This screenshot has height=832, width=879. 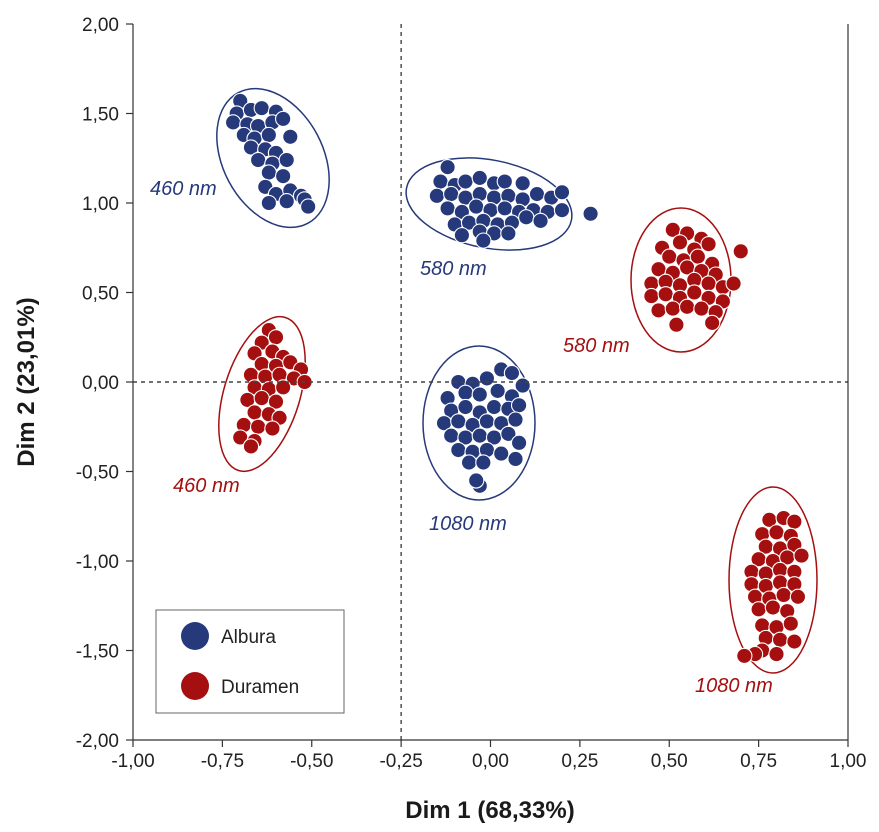 What do you see at coordinates (183, 189) in the screenshot?
I see `cluster-label-albura-460nm: 460 nm` at bounding box center [183, 189].